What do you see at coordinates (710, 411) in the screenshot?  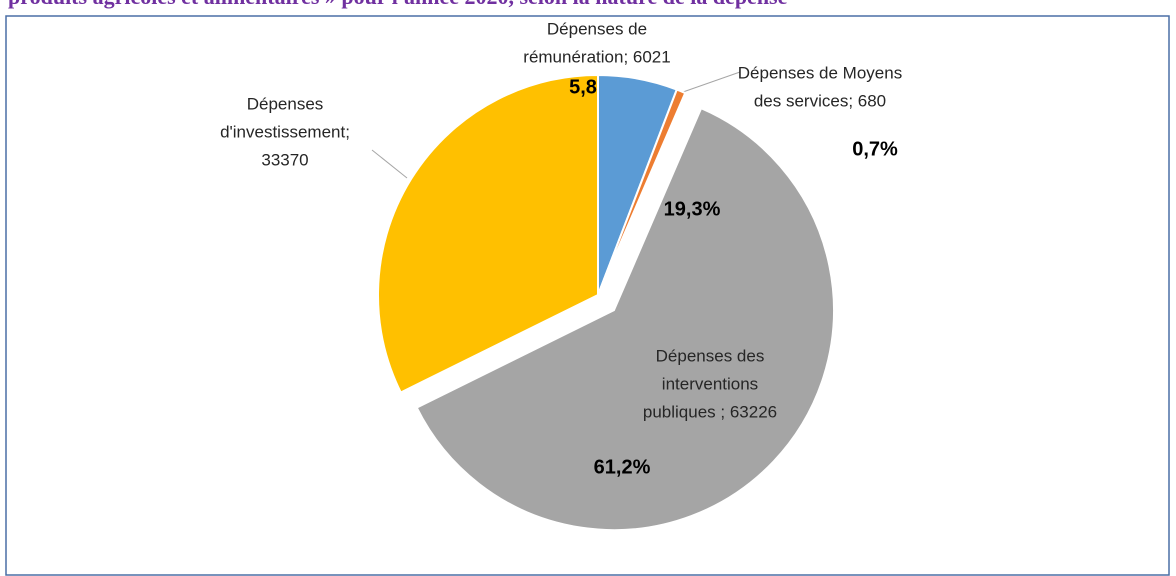 I see `data-label: publiques ; 63226` at bounding box center [710, 411].